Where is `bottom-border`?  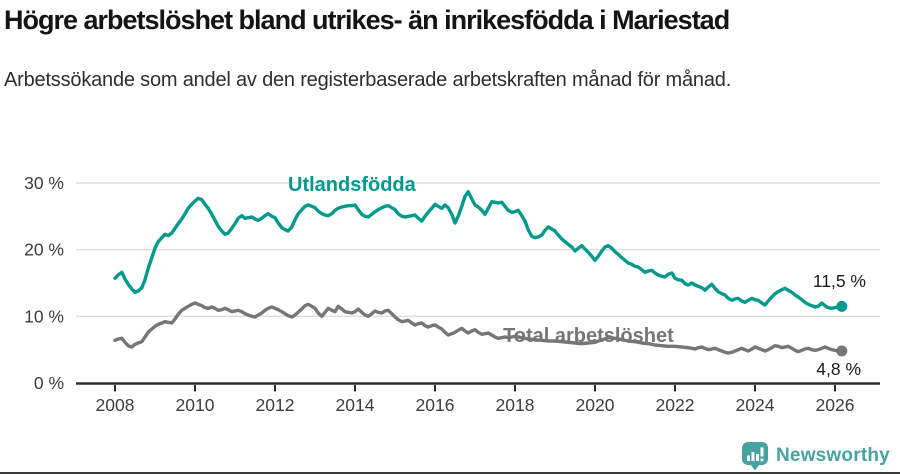
bottom-border is located at coordinates (450, 473).